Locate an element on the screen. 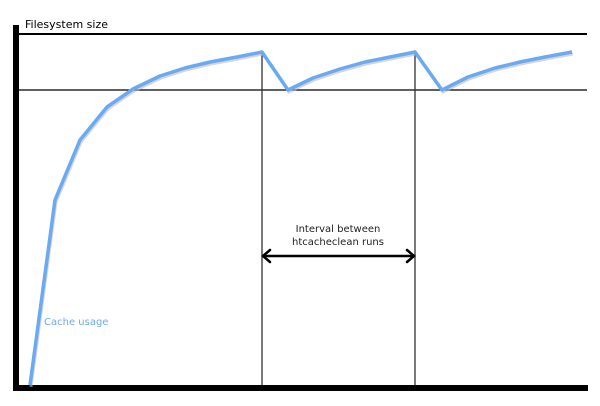 The height and width of the screenshot is (406, 600). interval-arrow is located at coordinates (338, 256).